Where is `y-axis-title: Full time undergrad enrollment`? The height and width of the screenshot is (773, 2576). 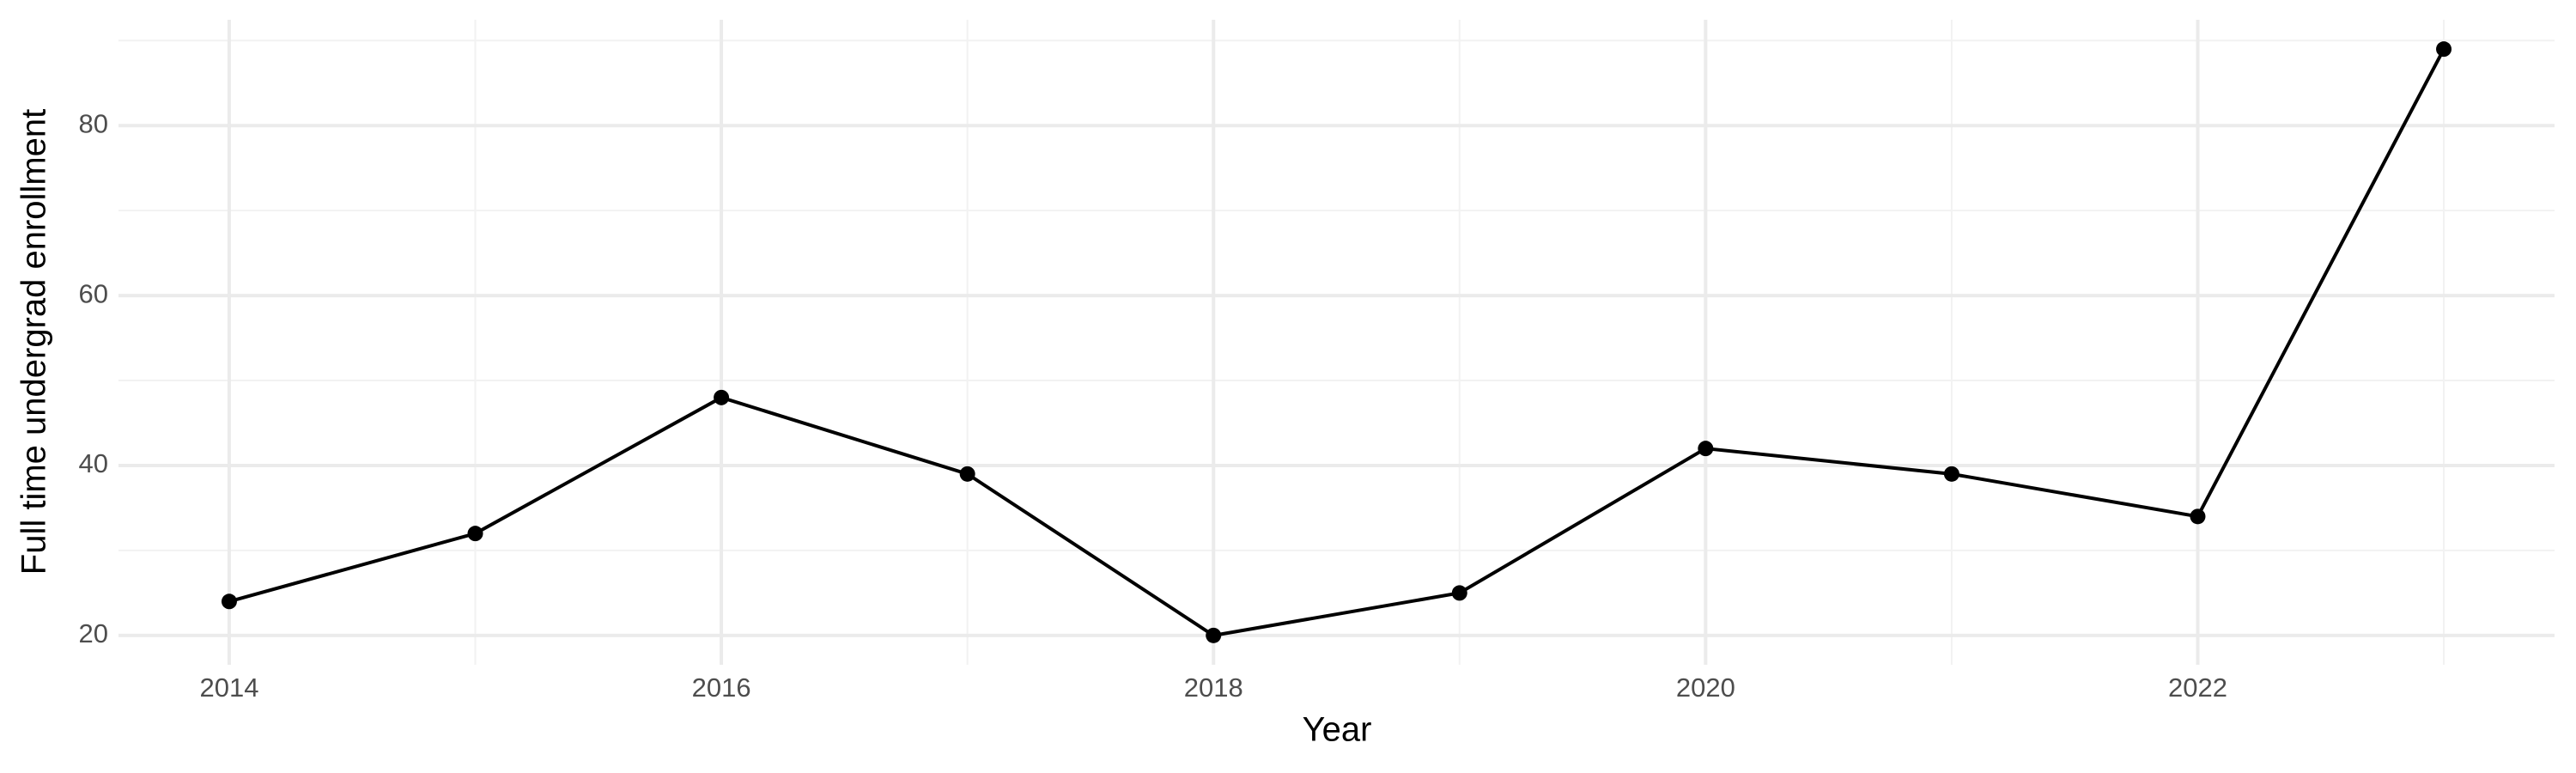 y-axis-title: Full time undergrad enrollment is located at coordinates (34, 342).